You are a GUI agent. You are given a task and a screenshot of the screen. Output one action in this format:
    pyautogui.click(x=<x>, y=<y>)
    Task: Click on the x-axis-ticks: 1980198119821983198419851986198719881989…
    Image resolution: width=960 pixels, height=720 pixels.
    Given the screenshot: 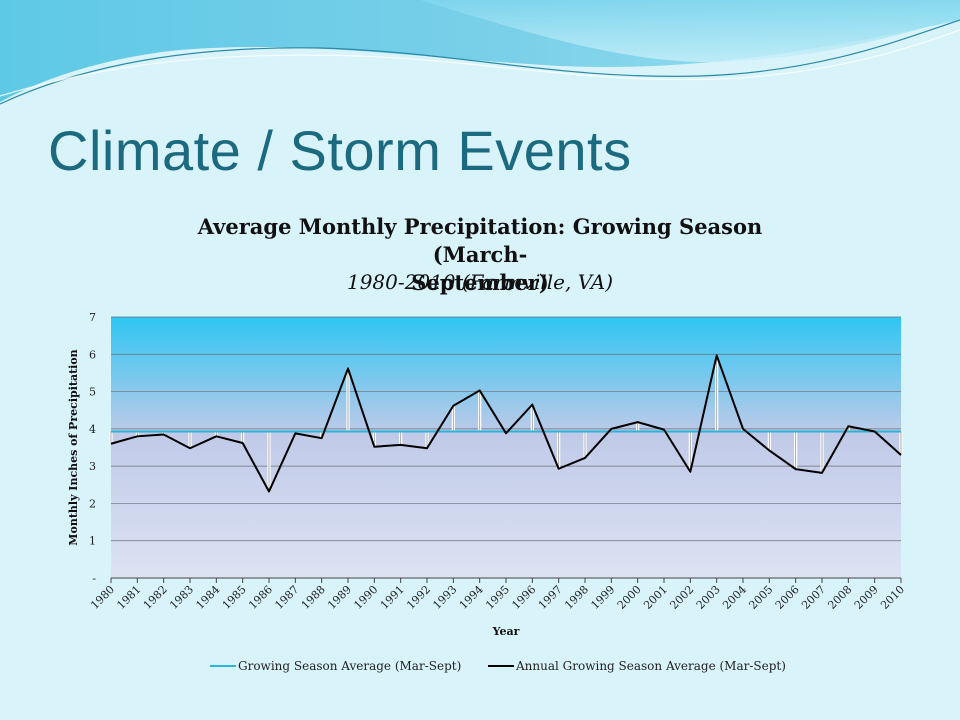 What is the action you would take?
    pyautogui.click(x=497, y=595)
    